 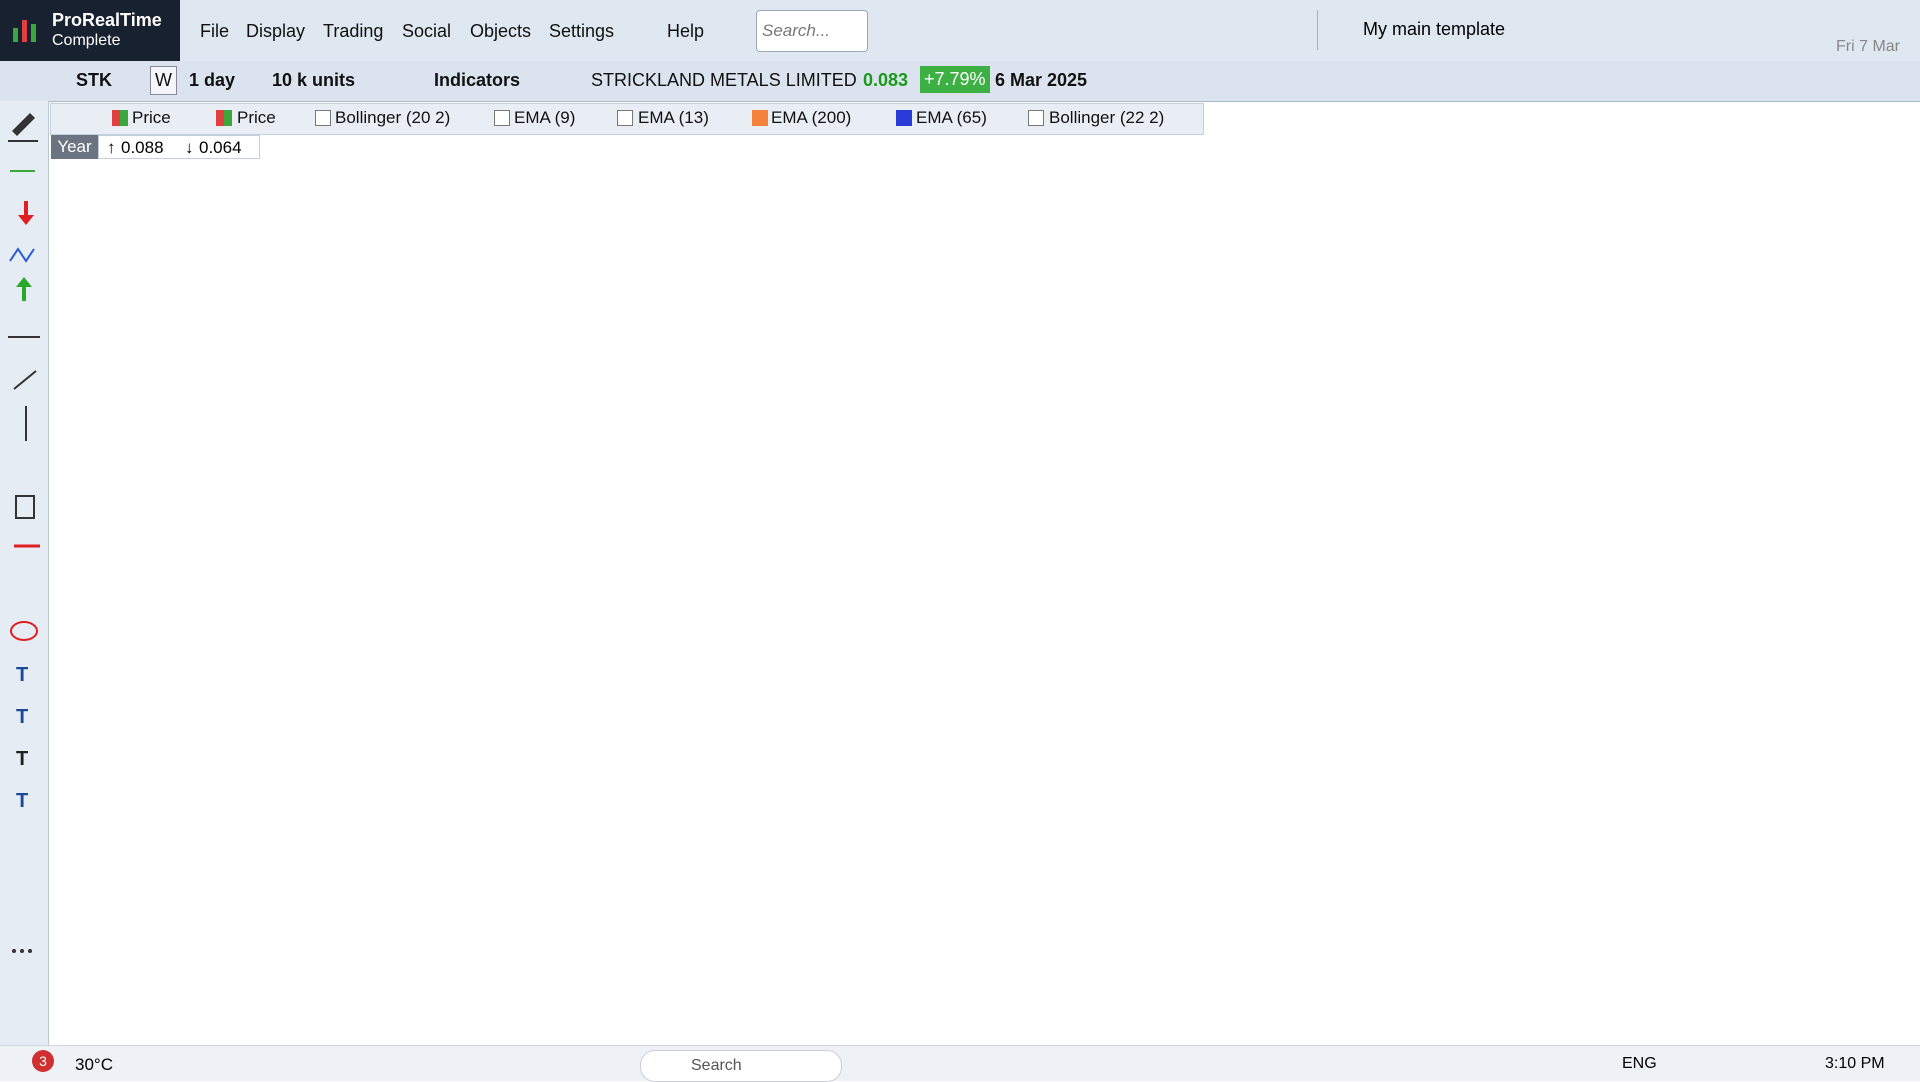 I want to click on y-tick-label: 0.24, so click(x=1871, y=202).